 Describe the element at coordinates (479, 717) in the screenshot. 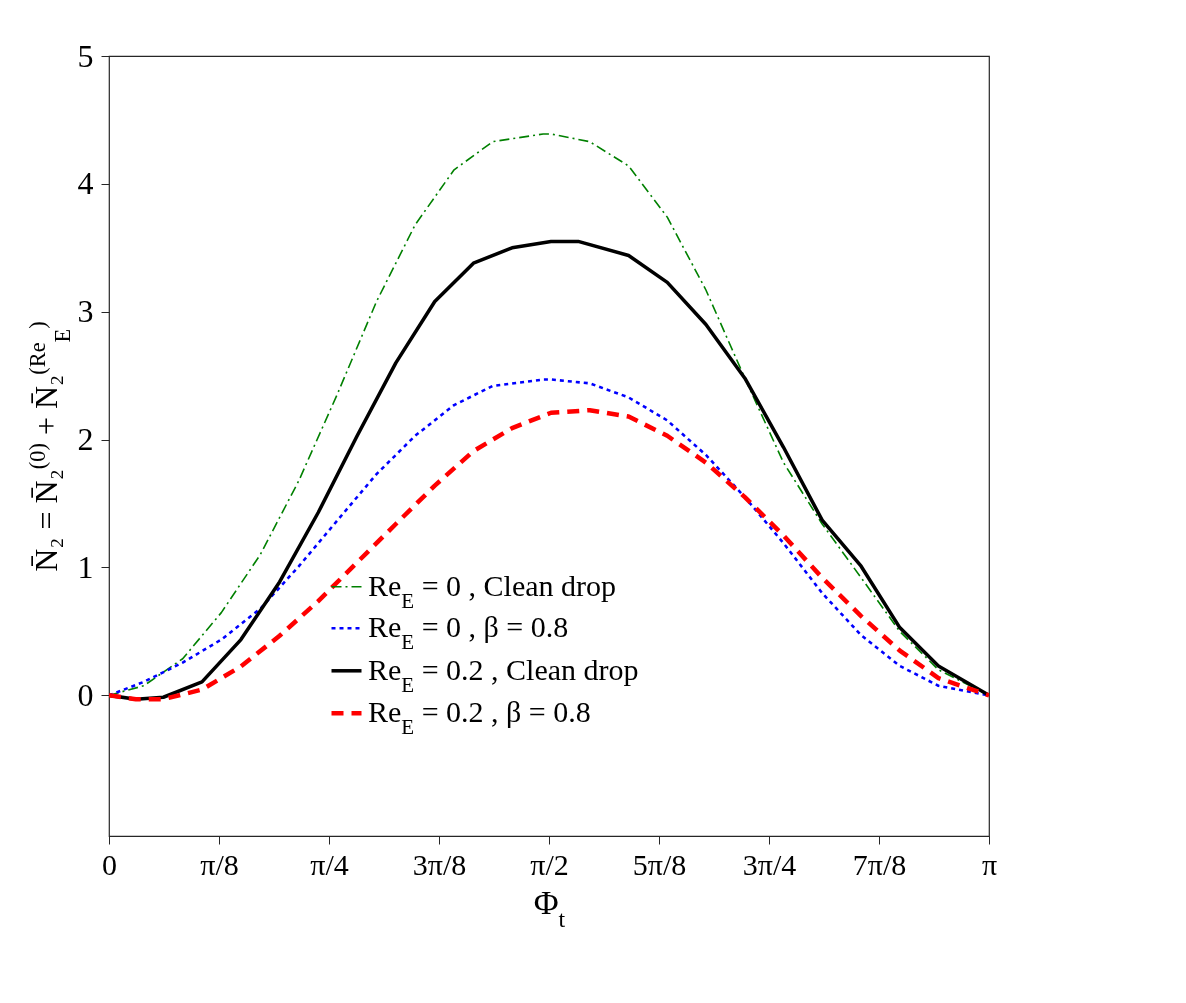

I see `legend-label: Re$_{E}$ = 0.2 , β = 0.8` at that location.